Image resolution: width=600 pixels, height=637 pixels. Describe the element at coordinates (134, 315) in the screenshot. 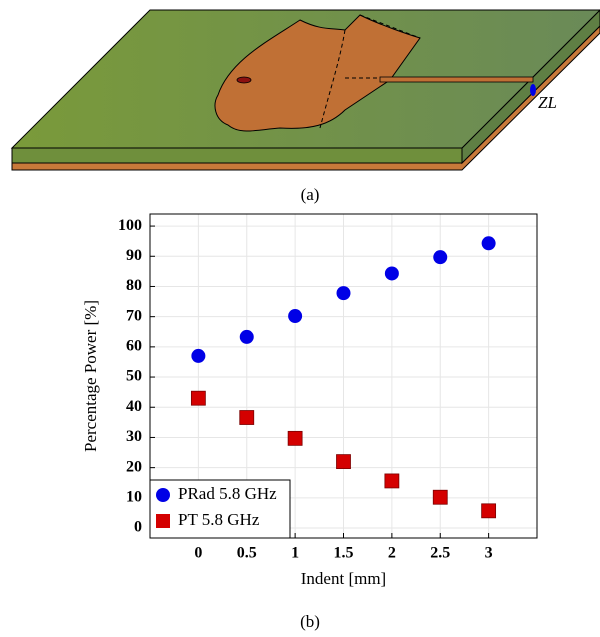

I see `y-tick-label: 70` at that location.